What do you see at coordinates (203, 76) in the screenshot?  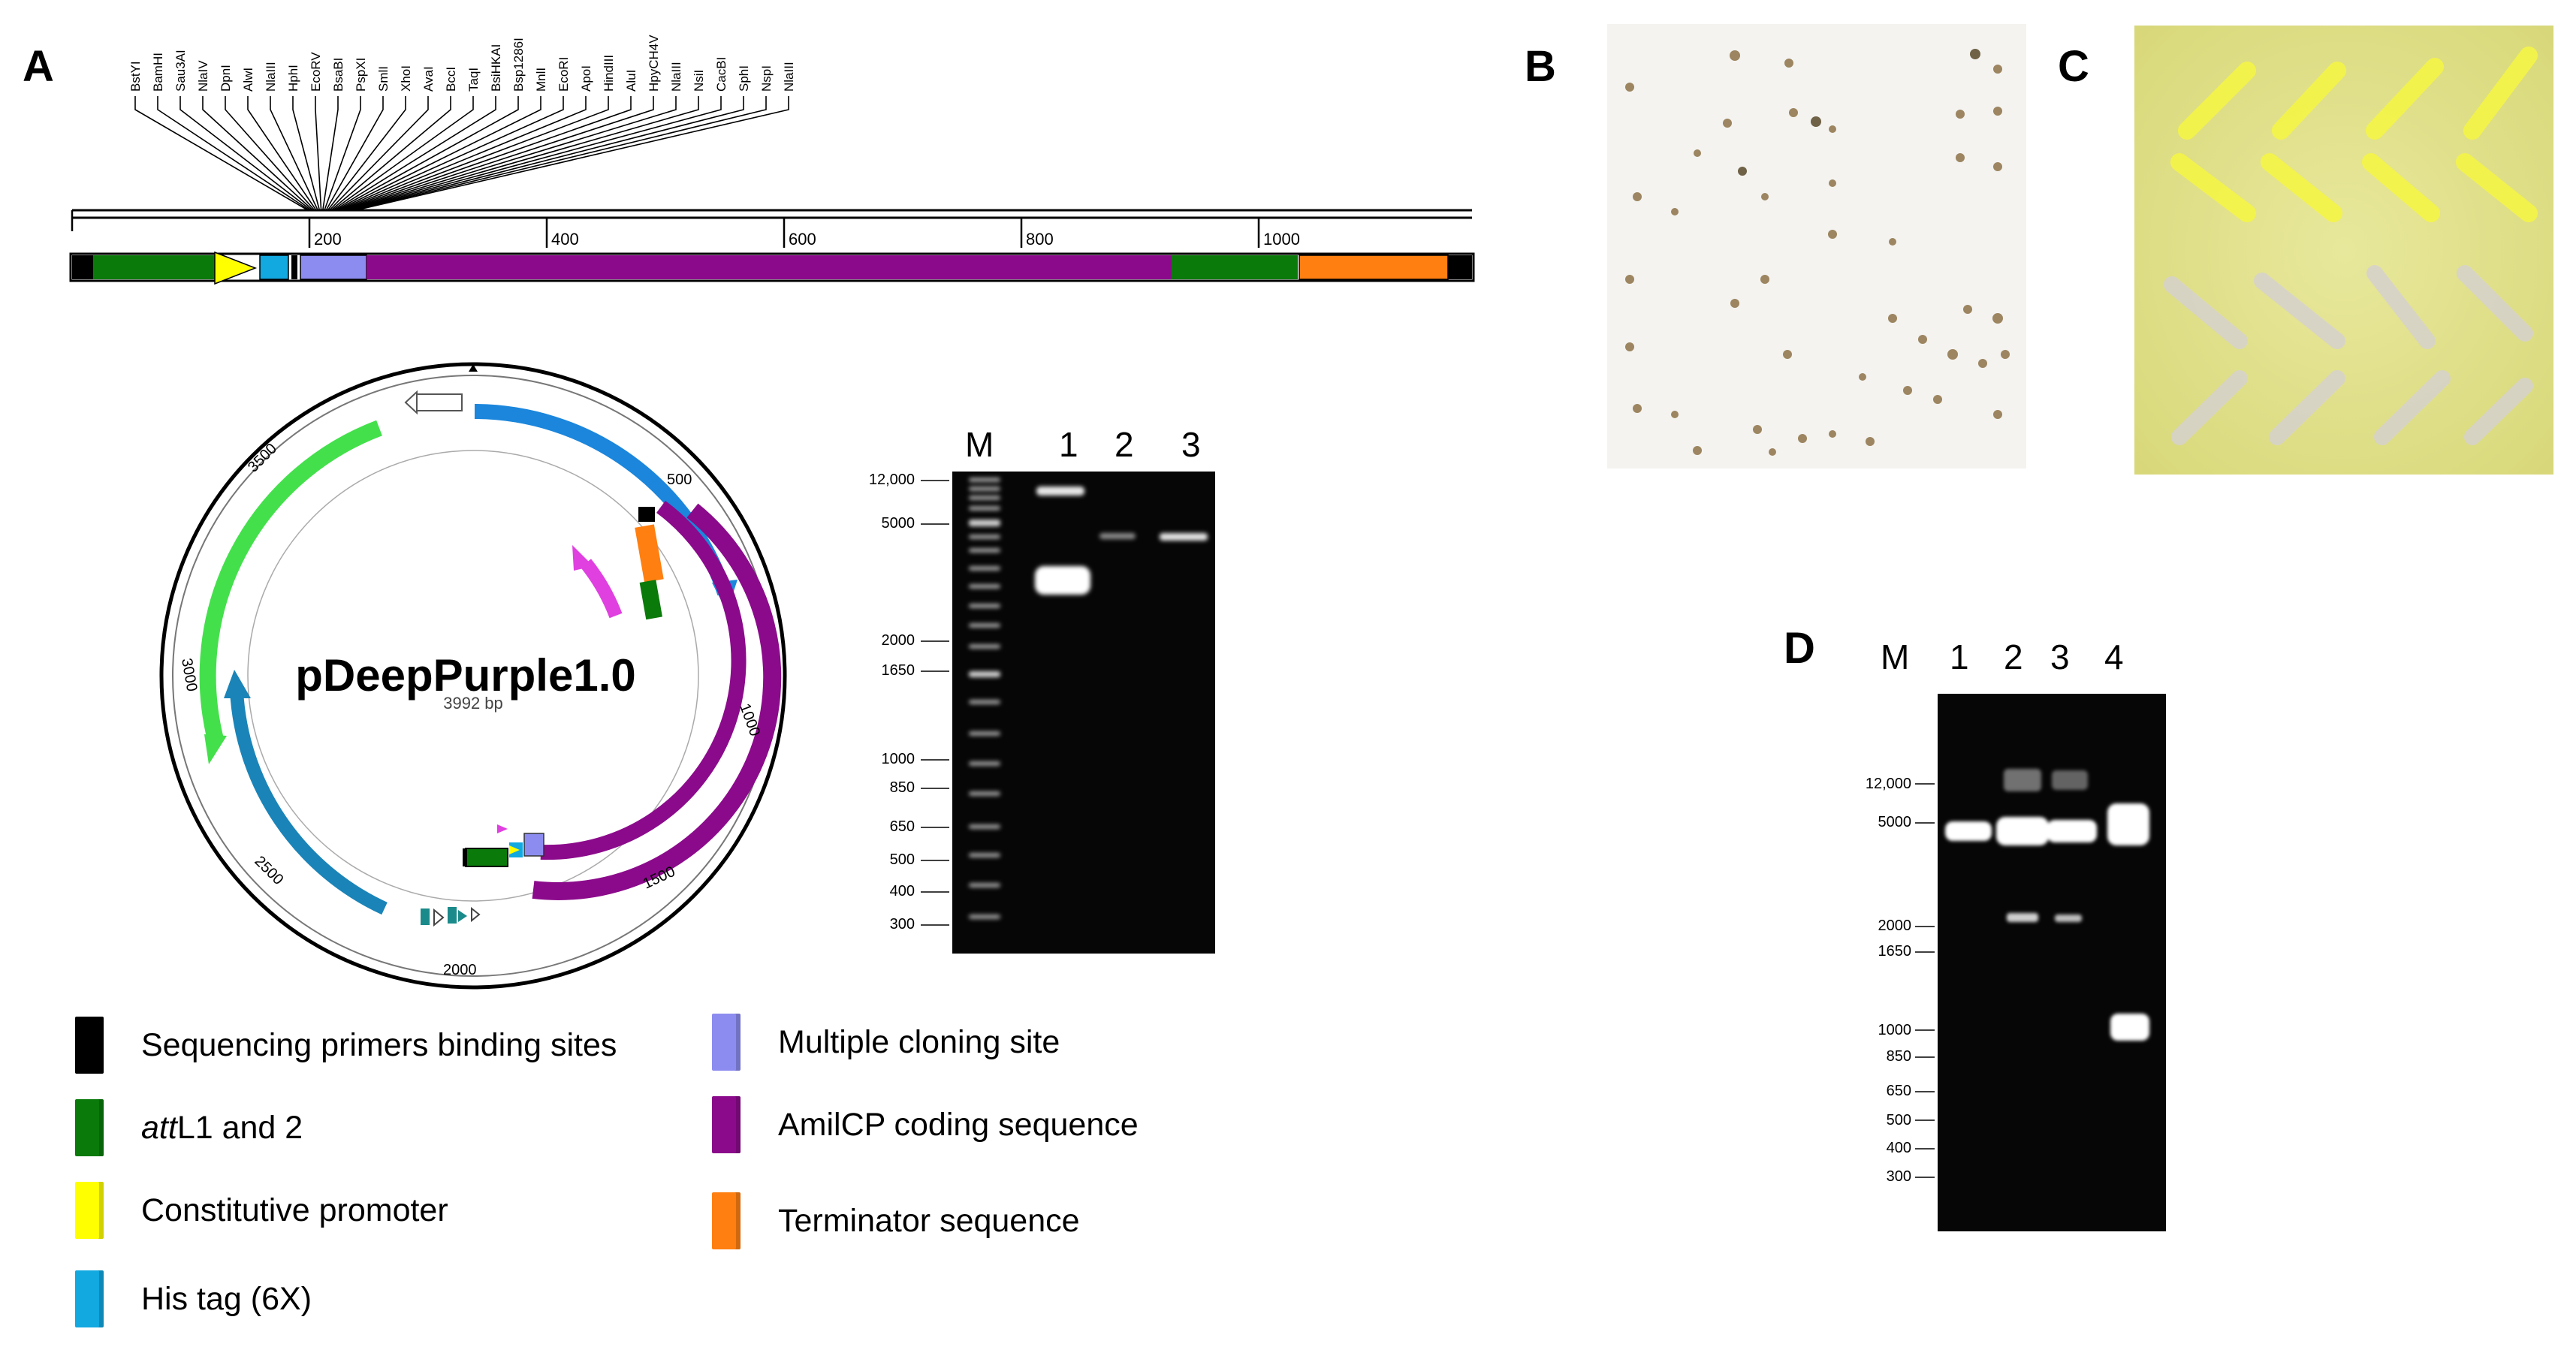 I see `enzyme-label: NlaIV` at bounding box center [203, 76].